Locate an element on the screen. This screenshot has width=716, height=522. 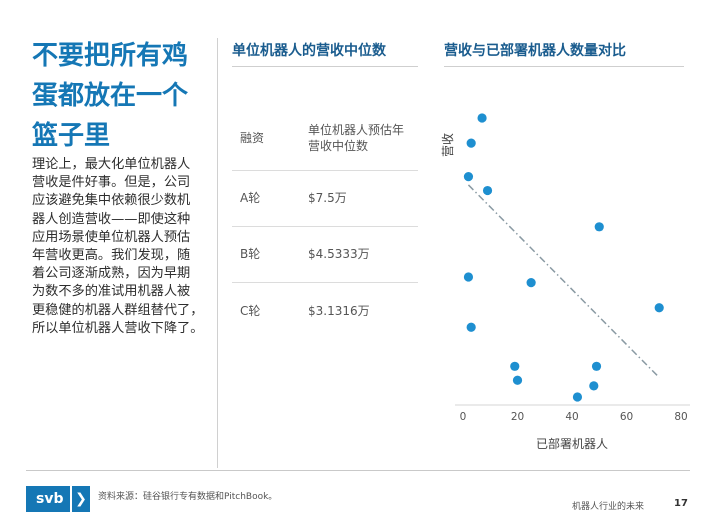
body-line: 年营收更高。我们发现，随 is located at coordinates (111, 256).